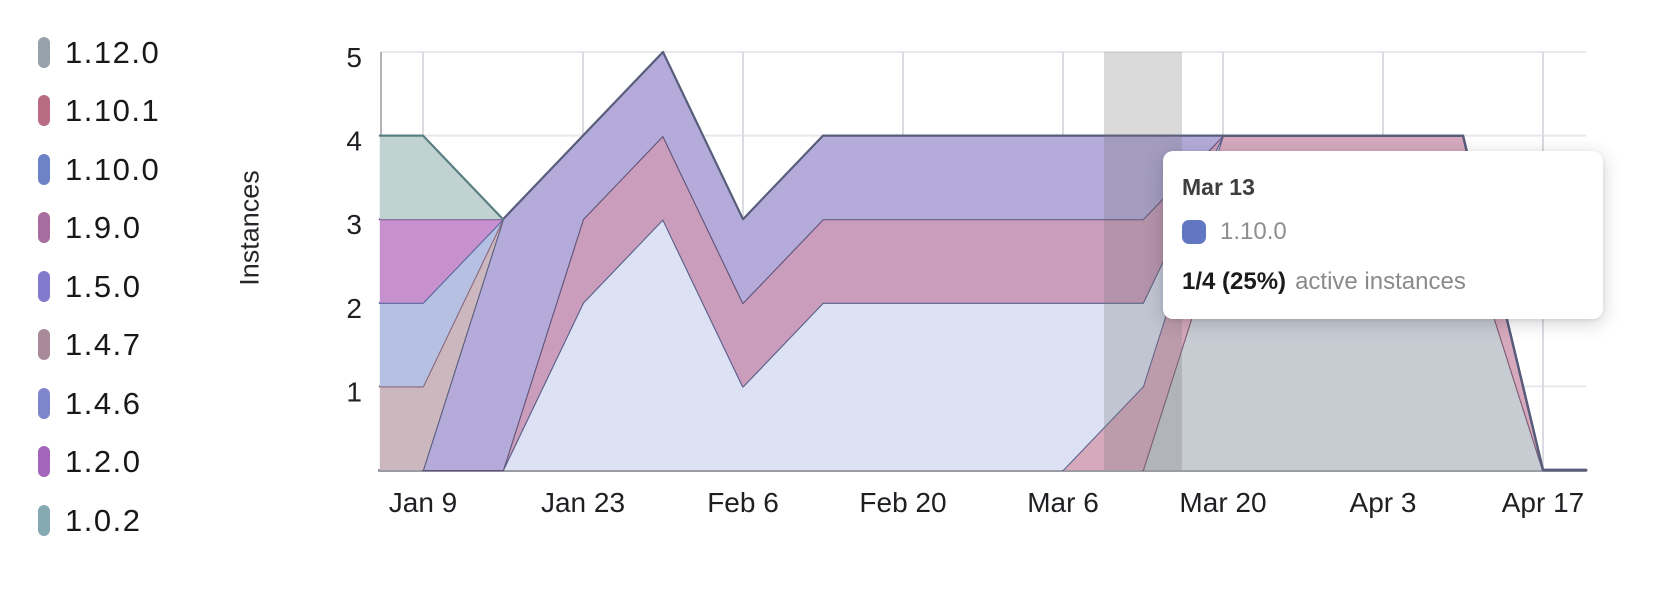 Image resolution: width=1680 pixels, height=592 pixels. I want to click on svg-text: Mar 6, so click(1063, 502).